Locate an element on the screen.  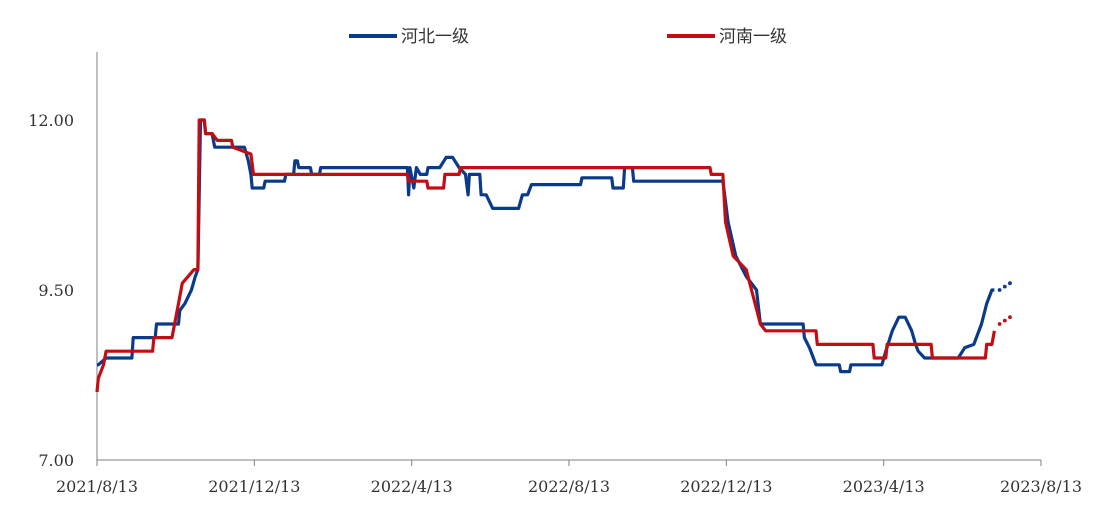
y-tick-label: 7.00 is located at coordinates (56, 460).